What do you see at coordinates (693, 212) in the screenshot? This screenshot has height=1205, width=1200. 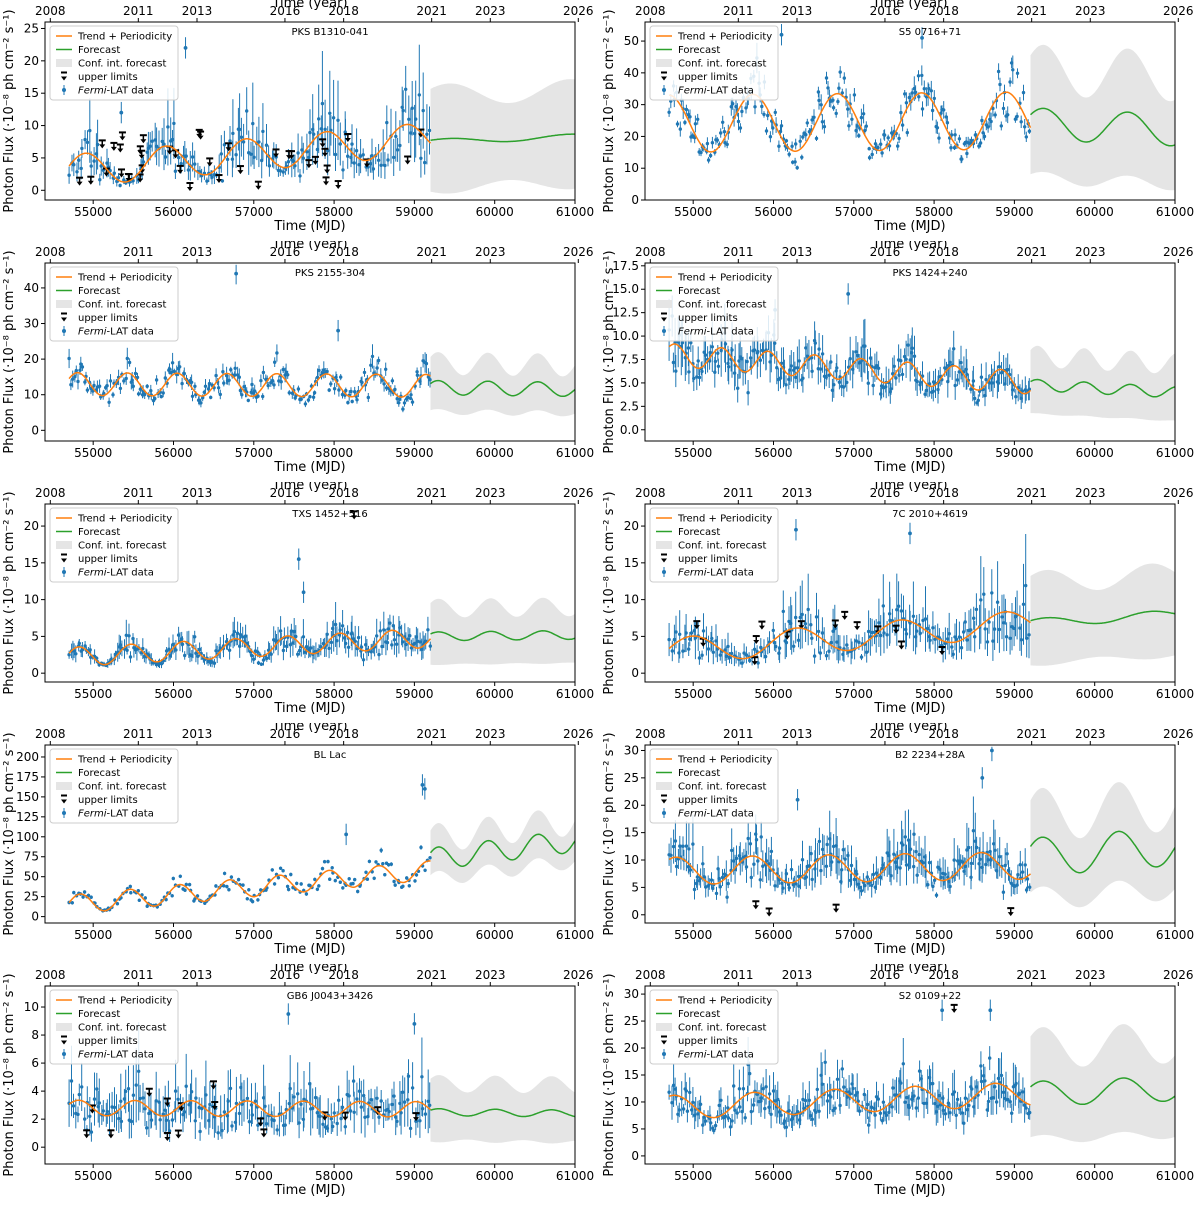 I see `x-tick-label: 55000` at bounding box center [693, 212].